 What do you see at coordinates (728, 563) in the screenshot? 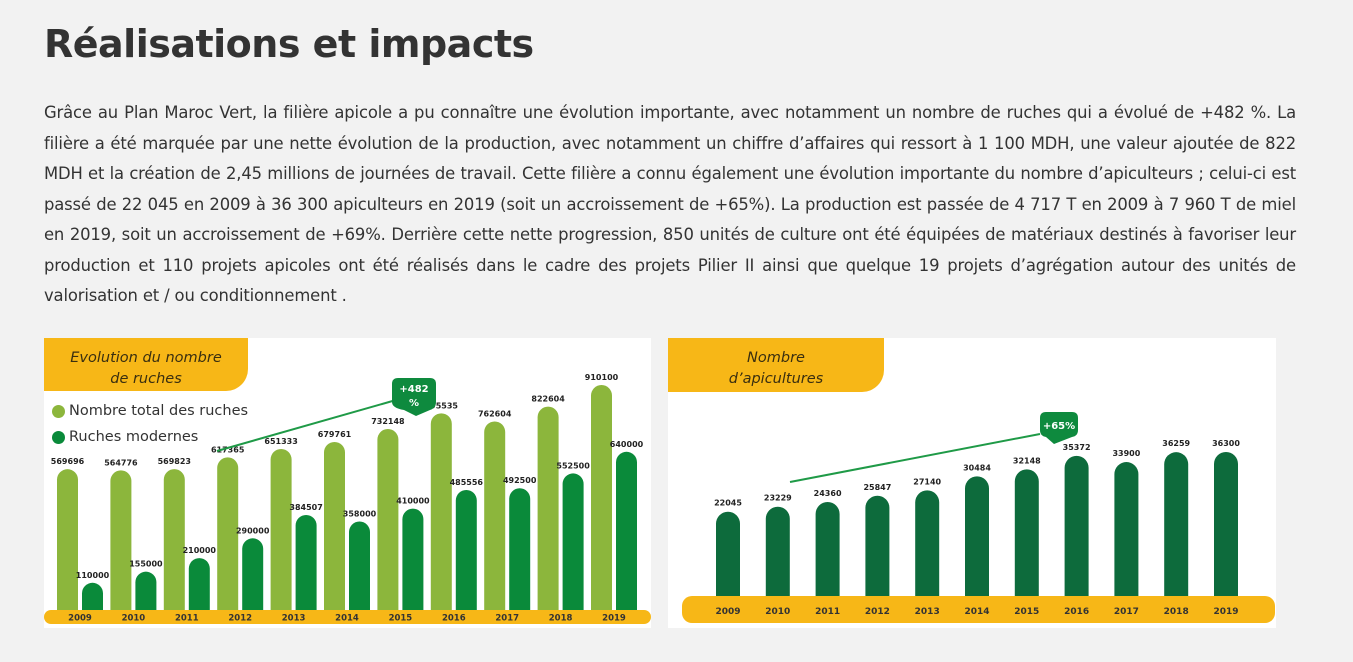
I see `bar-apiculteurs-2009` at bounding box center [728, 563].